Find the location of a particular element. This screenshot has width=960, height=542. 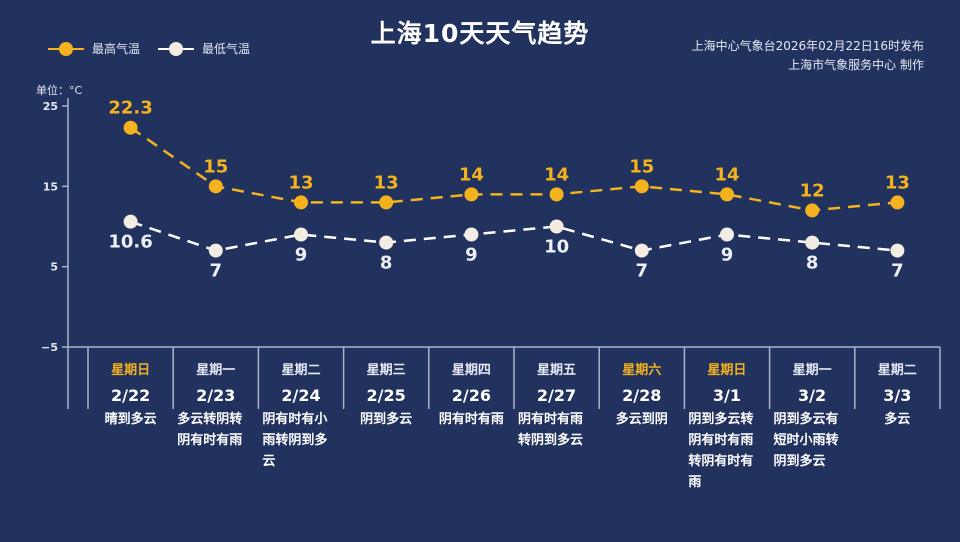

date-label: 2/28 is located at coordinates (642, 395).